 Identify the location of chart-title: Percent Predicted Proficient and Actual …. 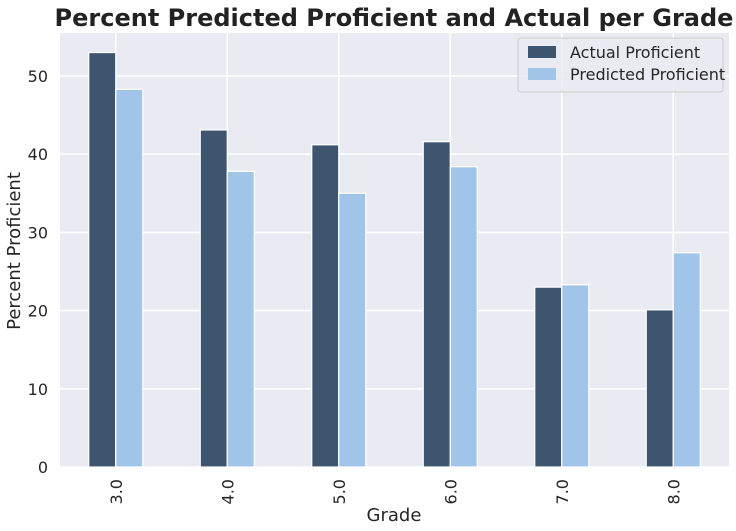
(394, 18).